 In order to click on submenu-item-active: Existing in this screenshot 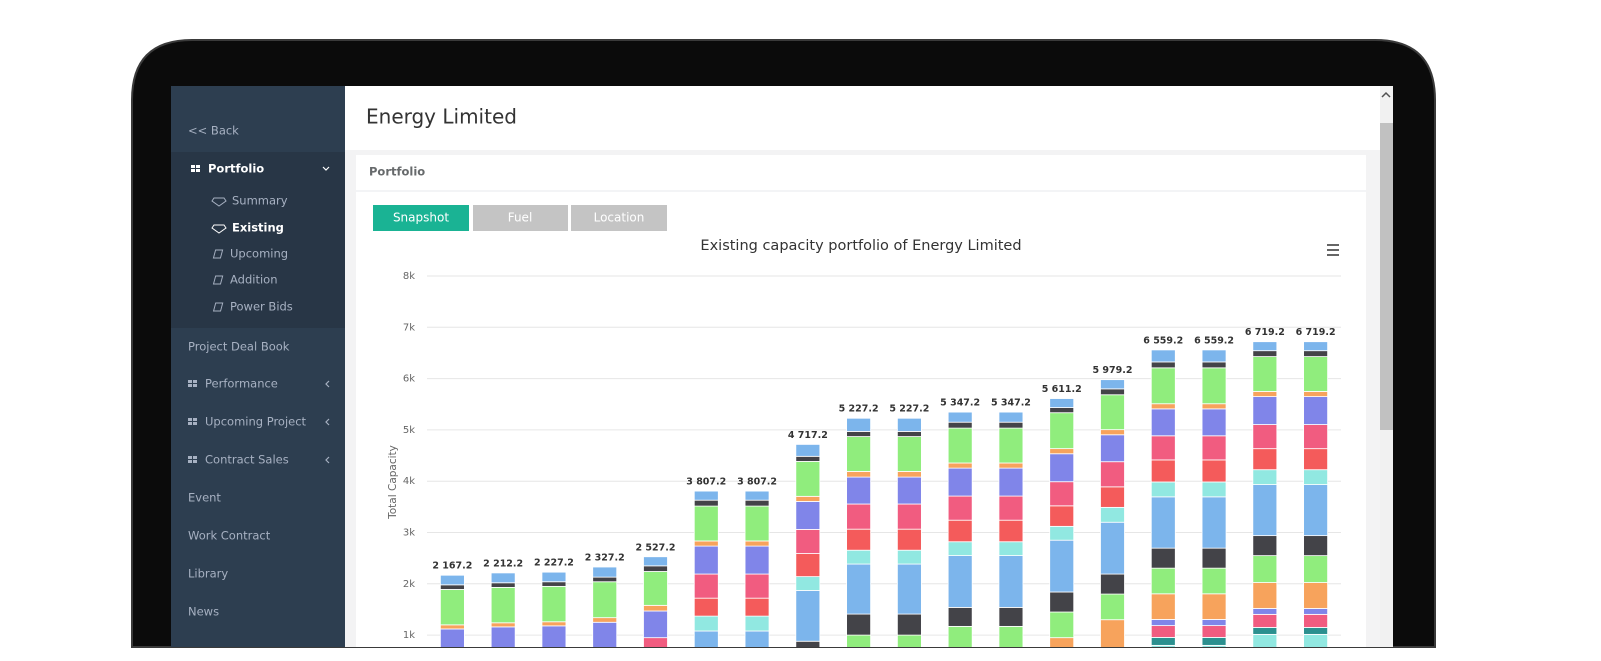, I will do `click(258, 228)`.